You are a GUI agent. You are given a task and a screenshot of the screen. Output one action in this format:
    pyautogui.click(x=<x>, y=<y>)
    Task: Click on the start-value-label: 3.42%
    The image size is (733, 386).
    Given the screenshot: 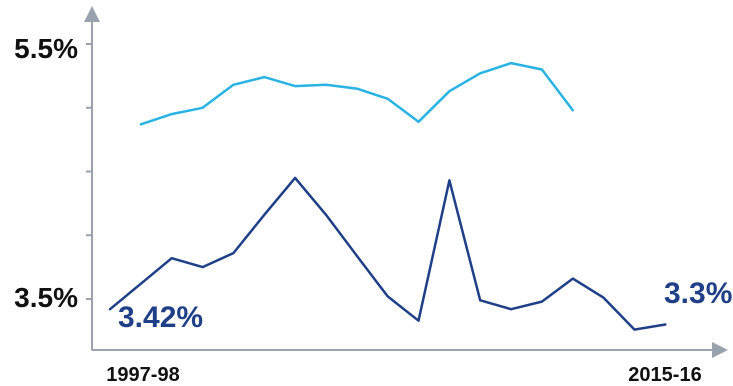 What is the action you would take?
    pyautogui.click(x=160, y=317)
    